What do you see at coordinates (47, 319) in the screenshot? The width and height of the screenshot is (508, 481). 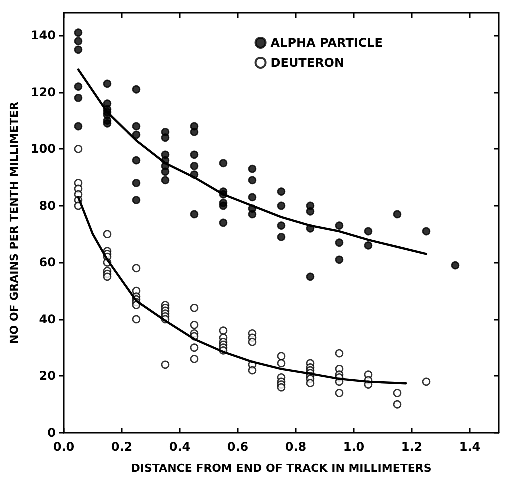 I see `y-tick-label: 40` at bounding box center [47, 319].